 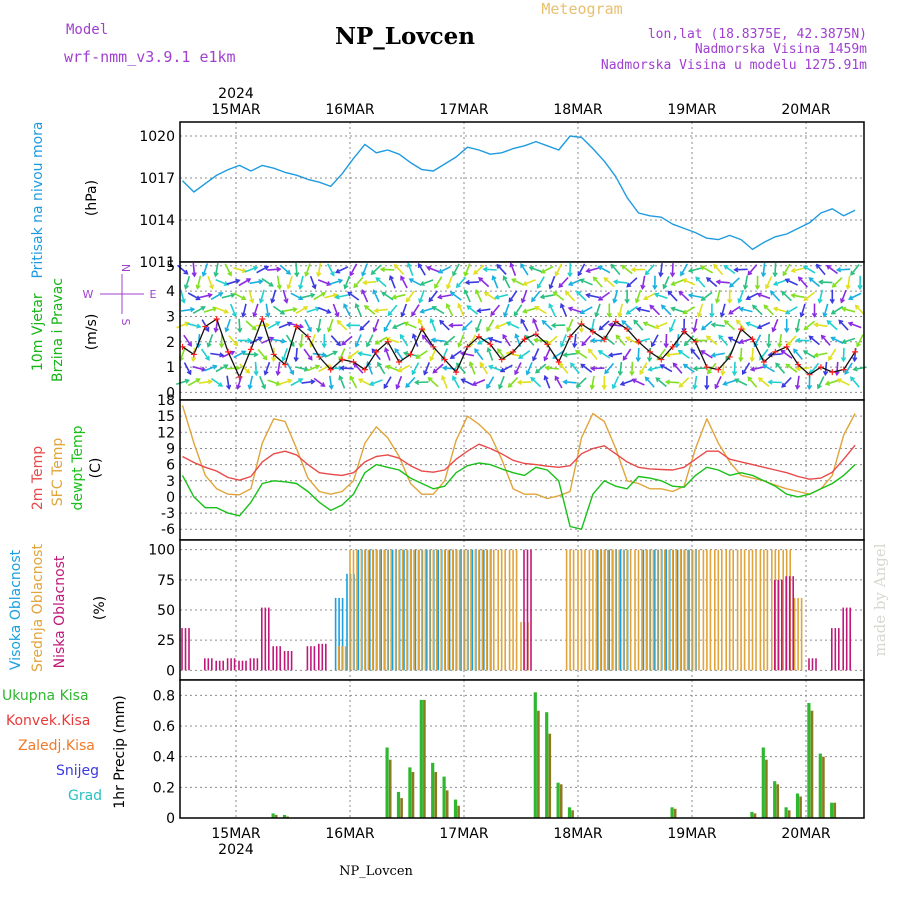 What do you see at coordinates (38, 608) in the screenshot?
I see `cloud-mid-title: Srednja Oblacnost` at bounding box center [38, 608].